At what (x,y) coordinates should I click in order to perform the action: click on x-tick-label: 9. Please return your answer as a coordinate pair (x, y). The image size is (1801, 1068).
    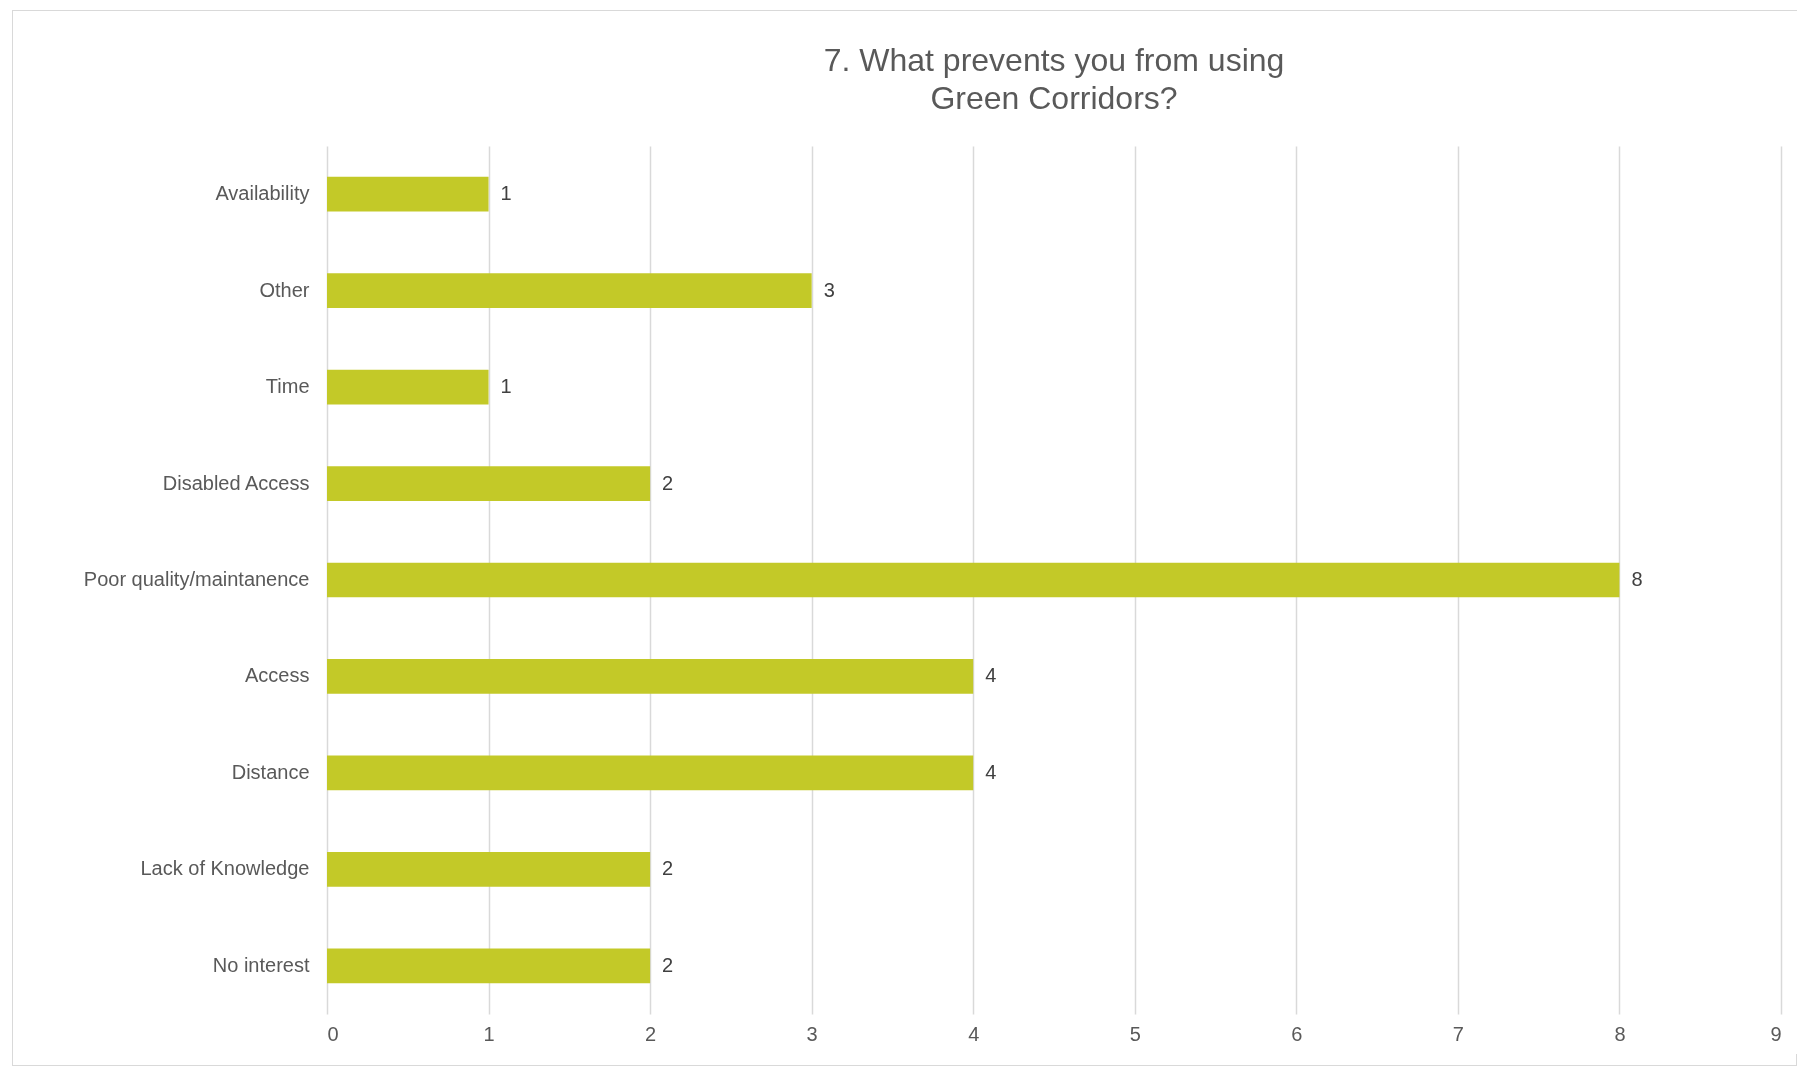
    Looking at the image, I should click on (1776, 1033).